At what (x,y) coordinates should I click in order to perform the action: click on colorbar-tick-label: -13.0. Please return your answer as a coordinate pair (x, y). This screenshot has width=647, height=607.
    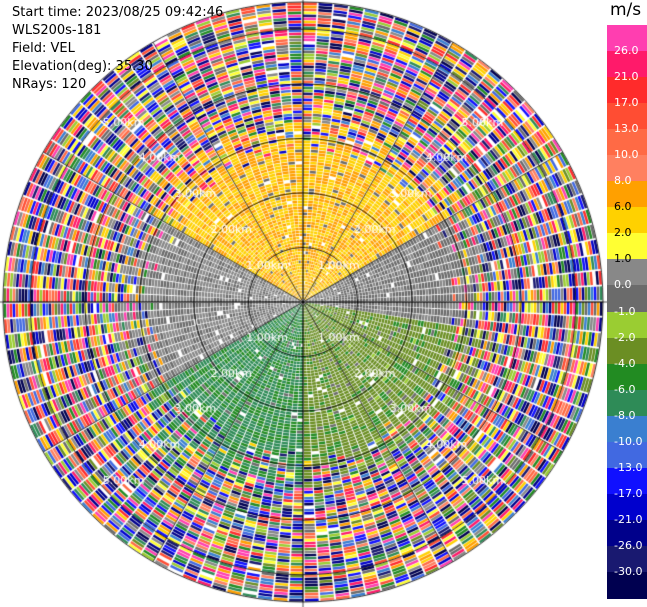
    Looking at the image, I should click on (628, 467).